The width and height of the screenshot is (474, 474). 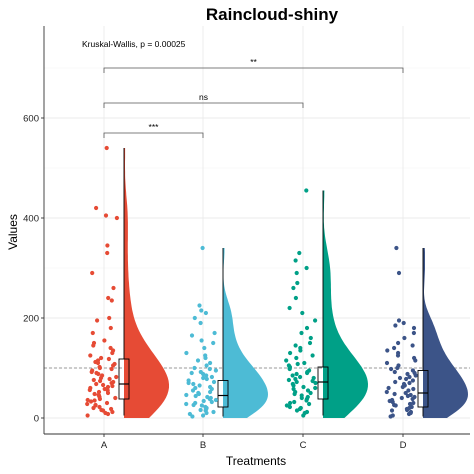 I want to click on box-iqr-a, so click(x=124, y=379).